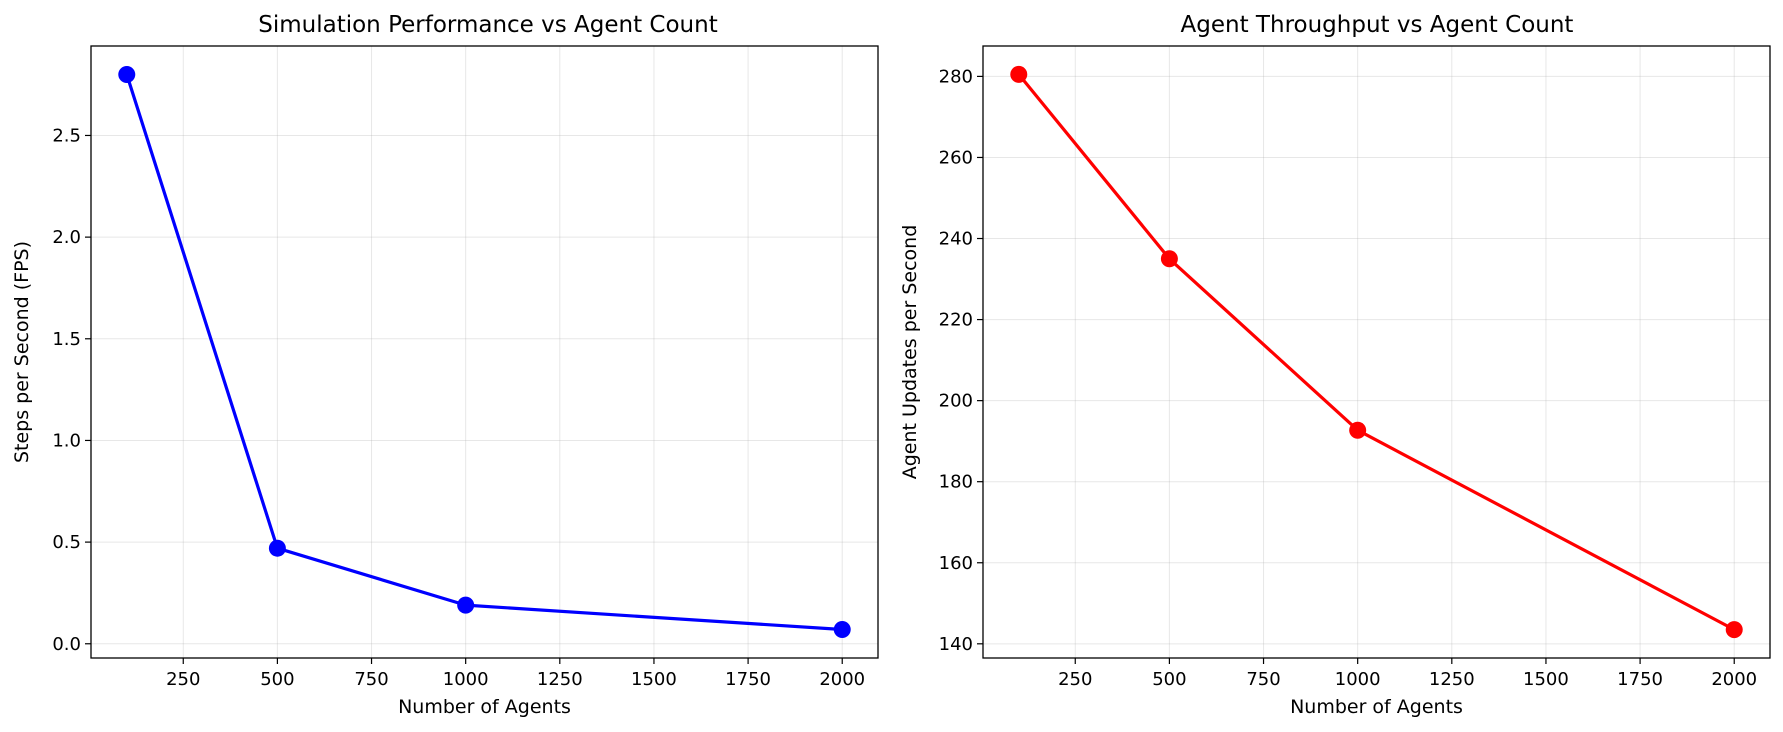  Describe the element at coordinates (22, 352) in the screenshot. I see `fps-chart-ylabel: Steps per Second (FPS)` at that location.